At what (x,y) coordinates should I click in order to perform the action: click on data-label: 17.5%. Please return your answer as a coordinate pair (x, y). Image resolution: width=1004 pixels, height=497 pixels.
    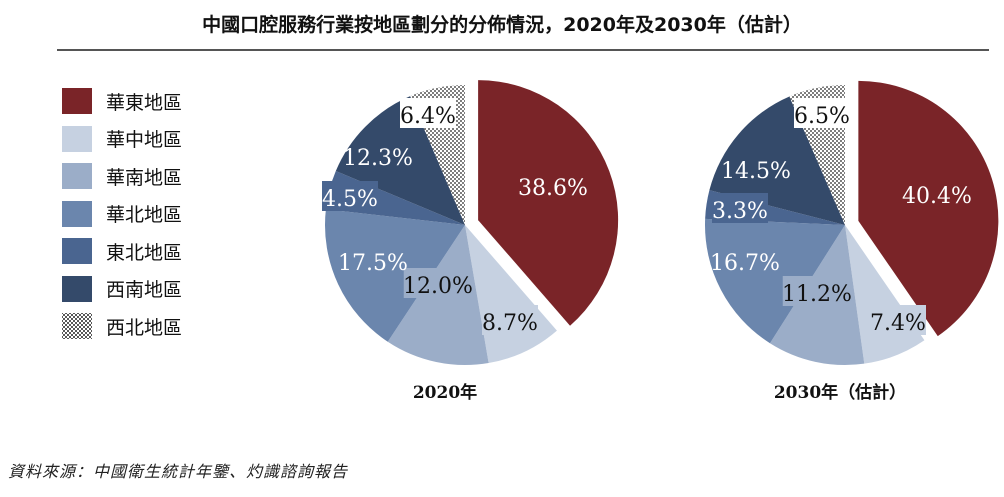
    Looking at the image, I should click on (373, 263).